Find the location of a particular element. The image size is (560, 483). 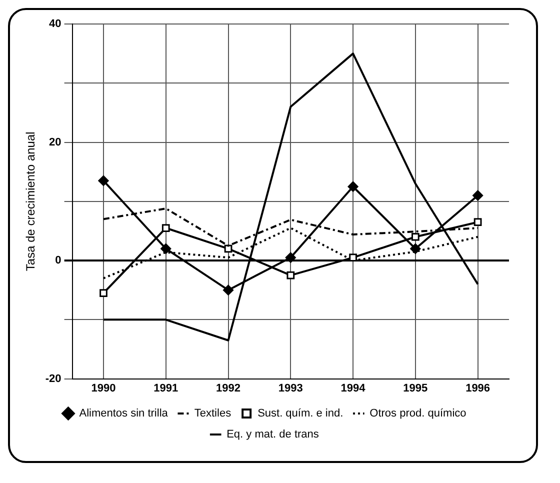

x-tick-label: 1993 is located at coordinates (290, 388).